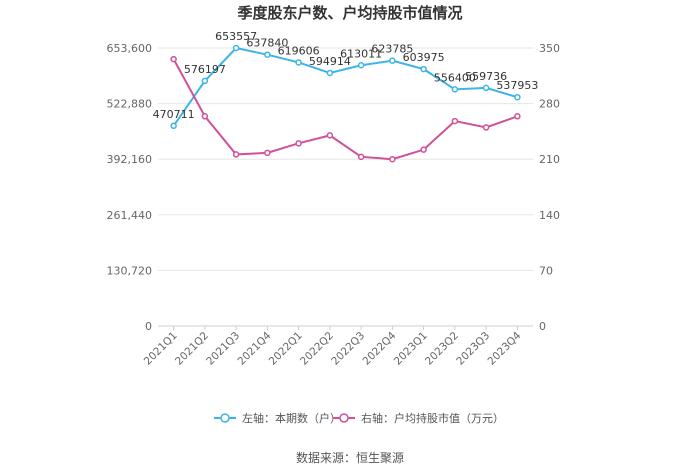 This screenshot has width=700, height=474. Describe the element at coordinates (349, 13) in the screenshot. I see `chart-title: 季度股东户数、户均持股市值情况` at that location.